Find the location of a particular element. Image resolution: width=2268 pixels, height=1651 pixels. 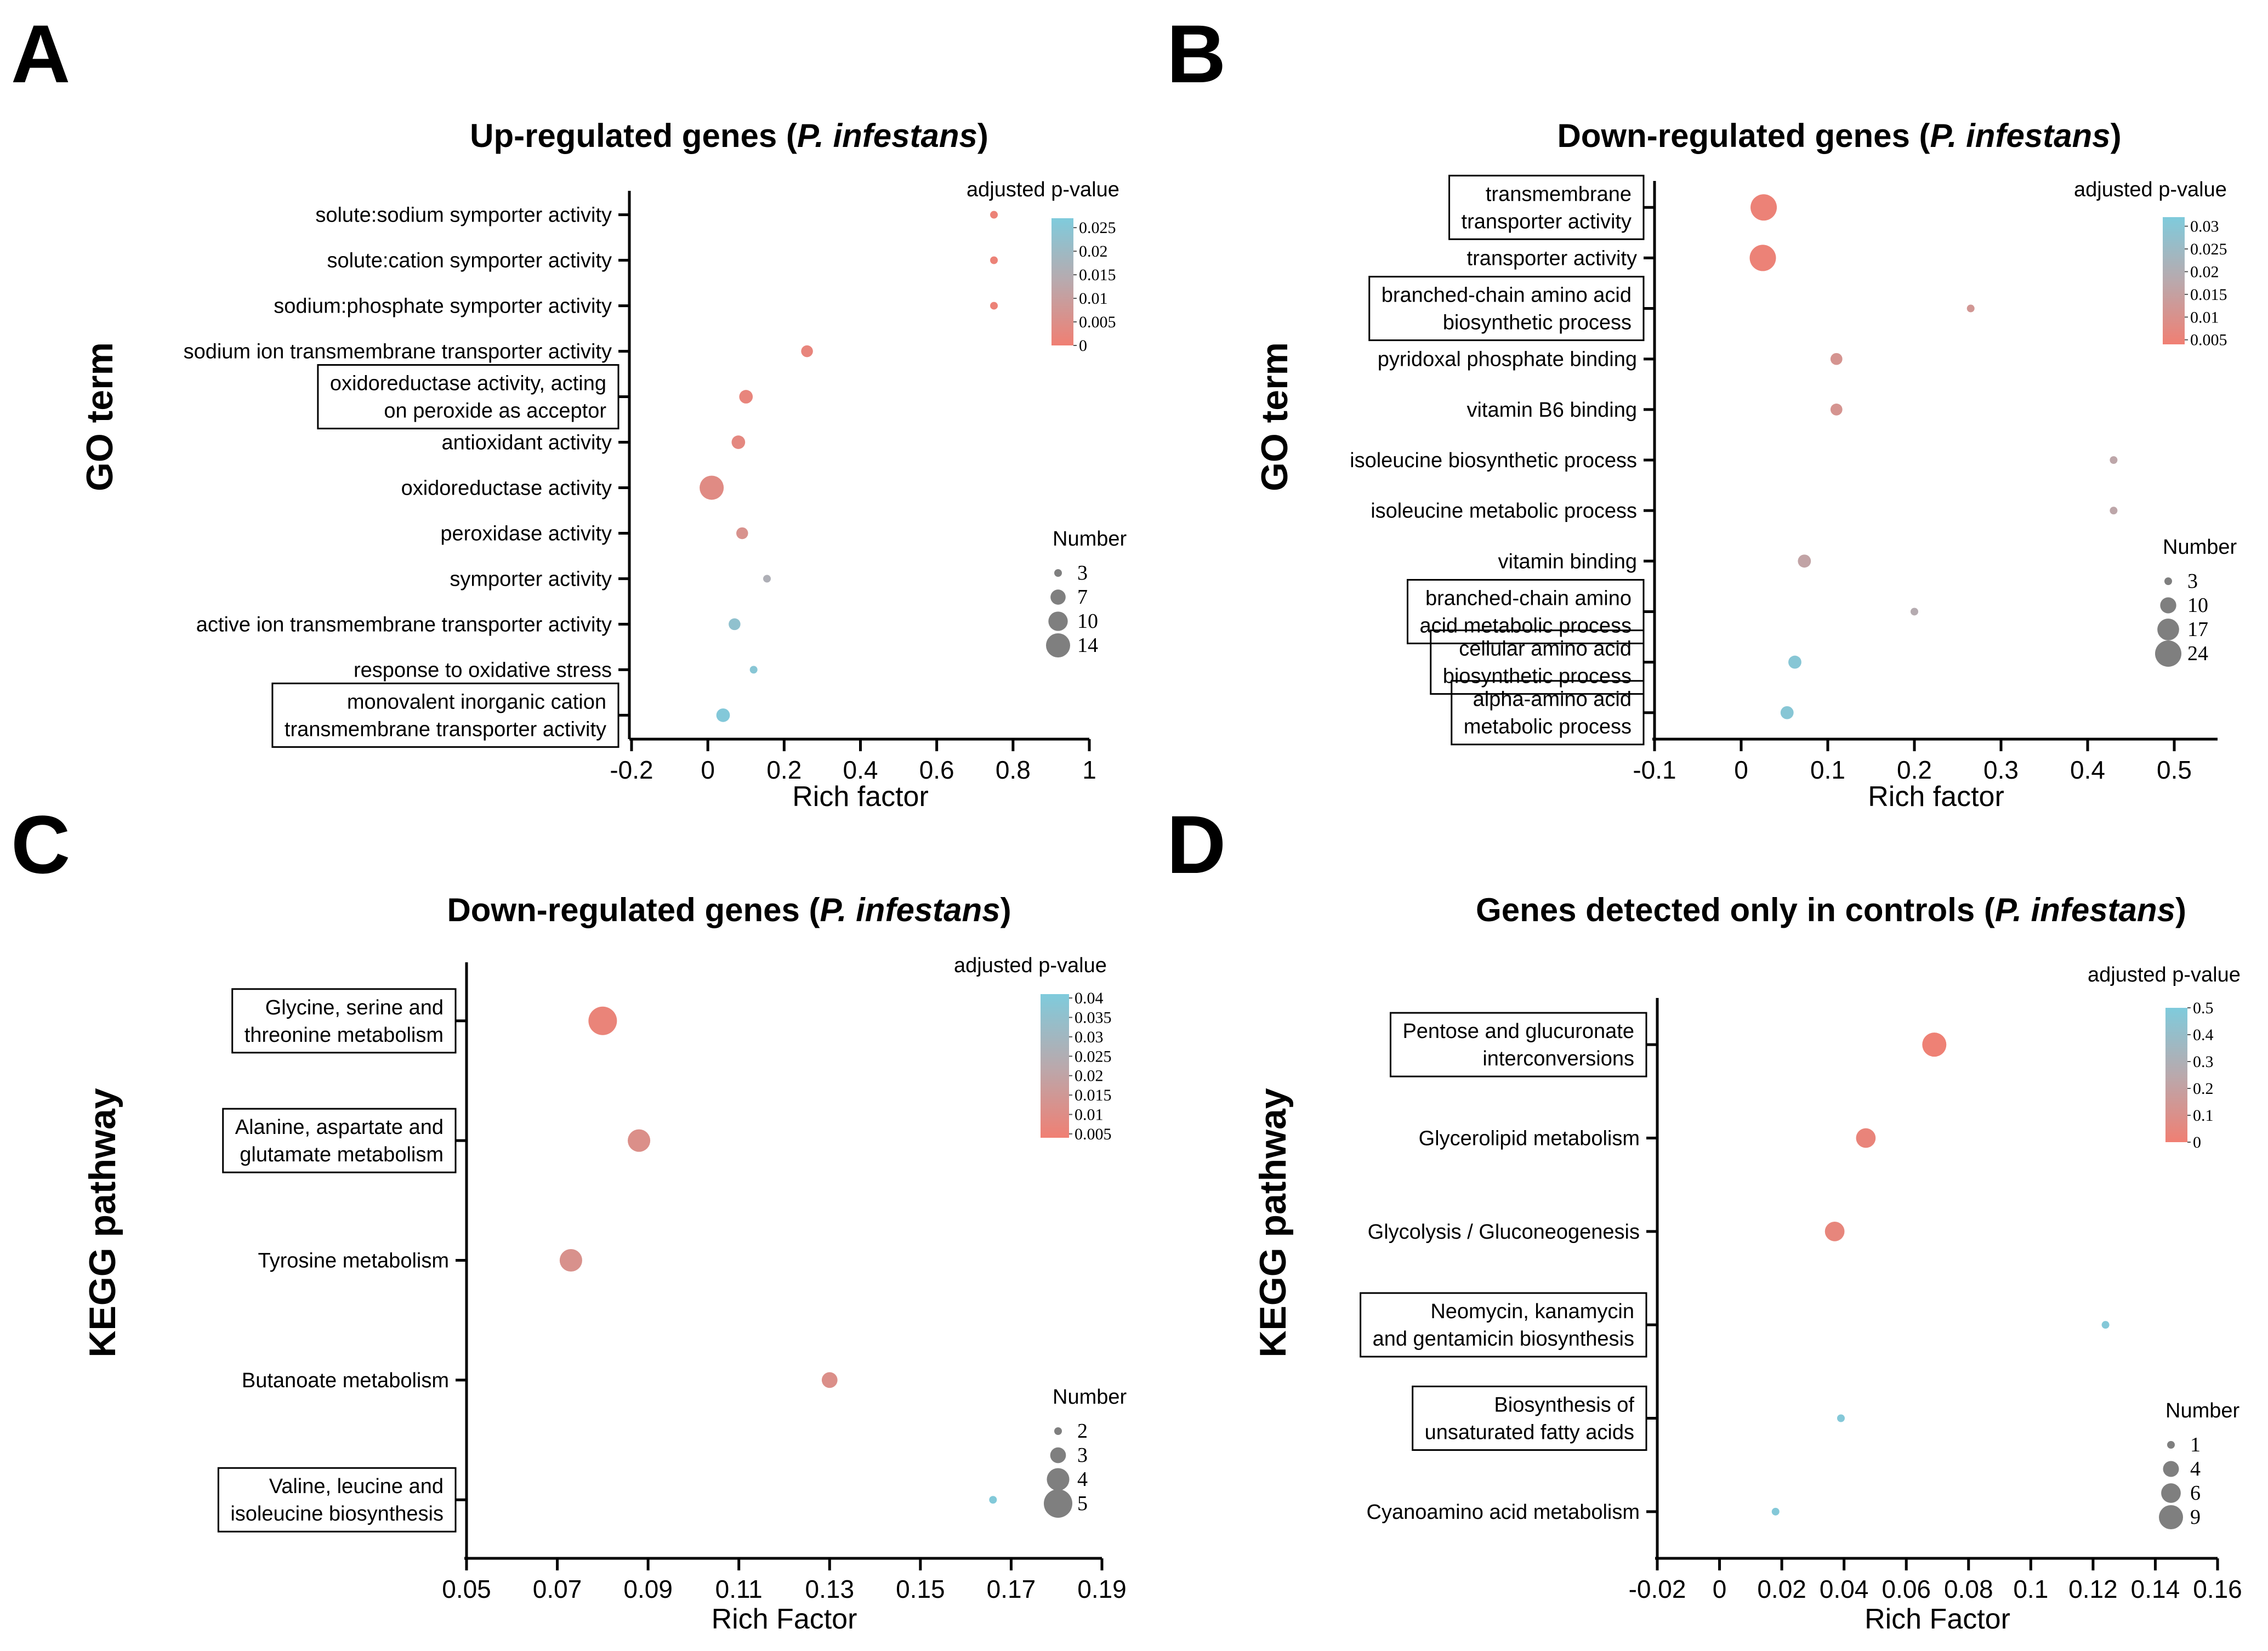

color-legend-tick-label-a: 0.02 is located at coordinates (1093, 251).